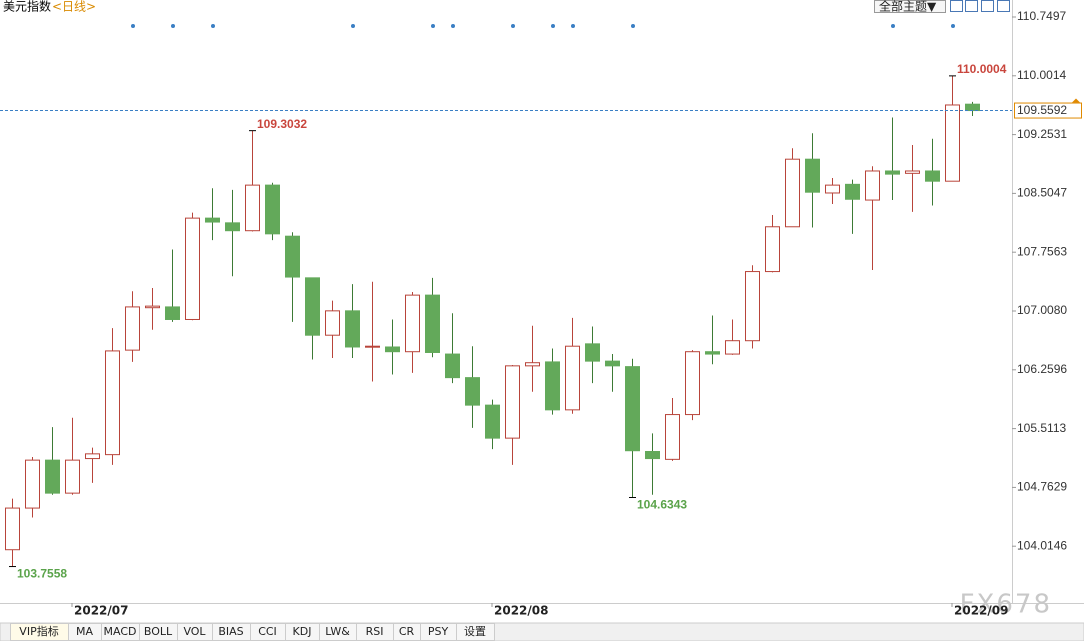 The image size is (1084, 641). What do you see at coordinates (1042, 193) in the screenshot?
I see `y-tick-label: 108.5047` at bounding box center [1042, 193].